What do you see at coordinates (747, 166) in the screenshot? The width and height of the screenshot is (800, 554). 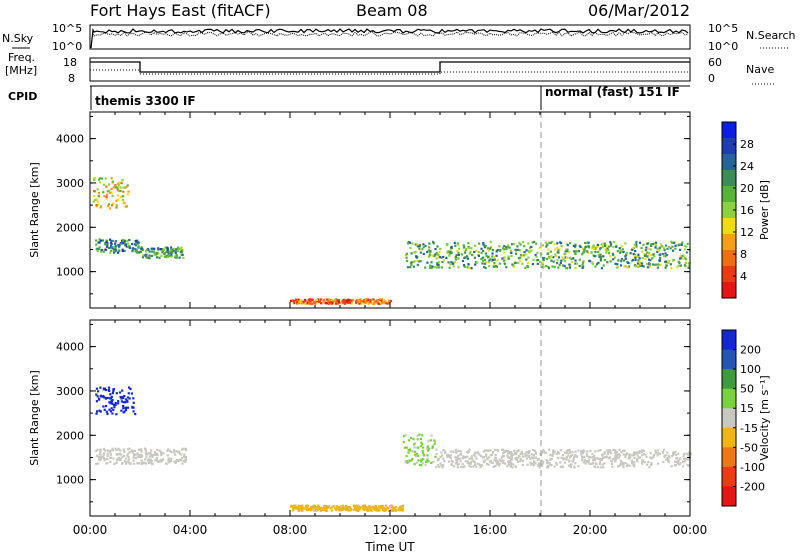 I see `colorbar-tick-label: 24` at bounding box center [747, 166].